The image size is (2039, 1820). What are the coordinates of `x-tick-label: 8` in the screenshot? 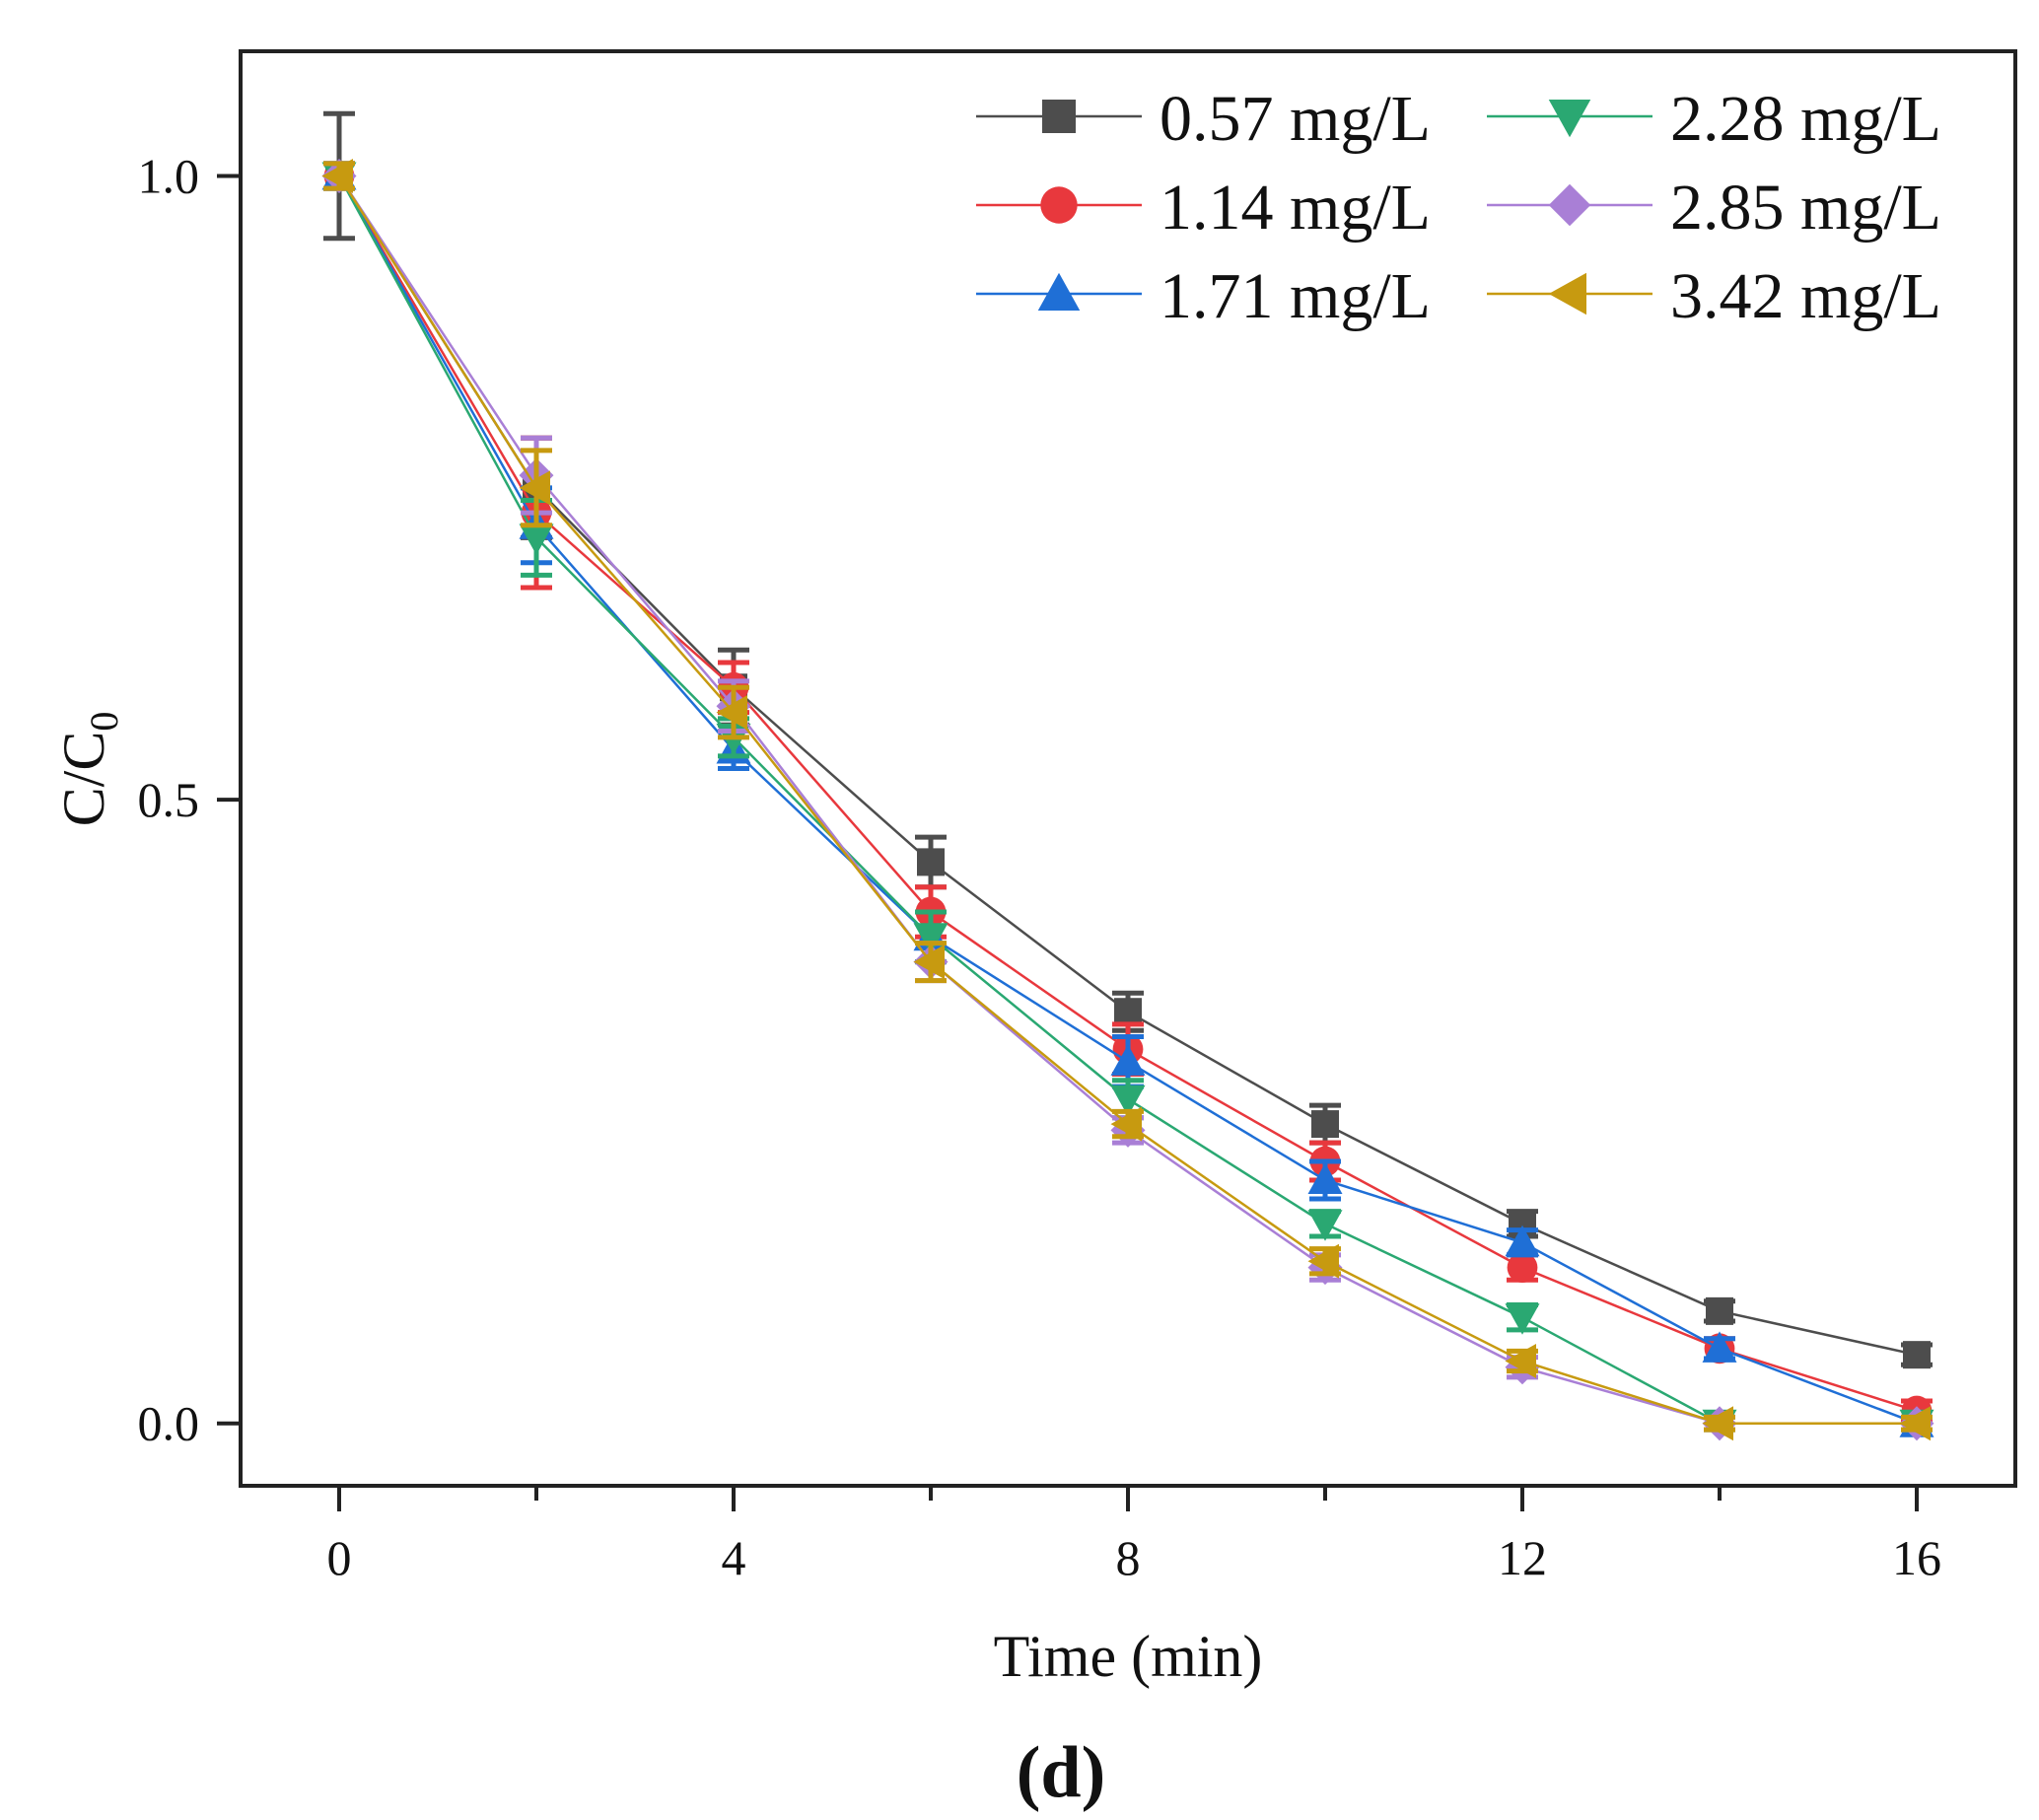 It's located at (1129, 1557).